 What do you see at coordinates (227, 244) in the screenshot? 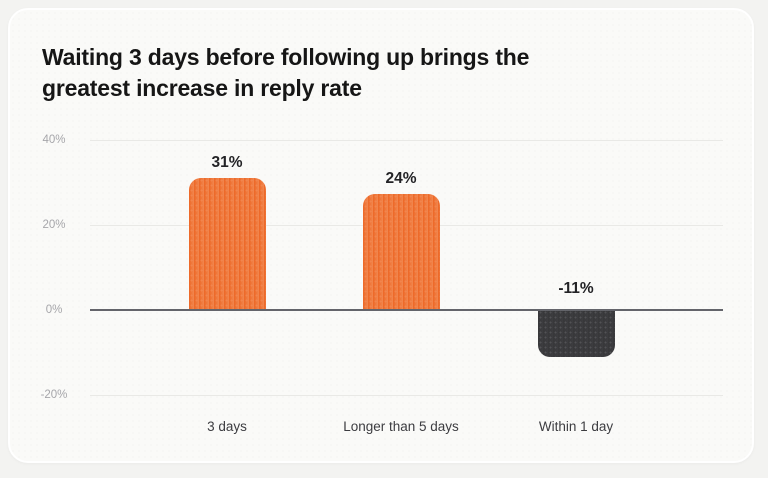
I see `bar-3-days` at bounding box center [227, 244].